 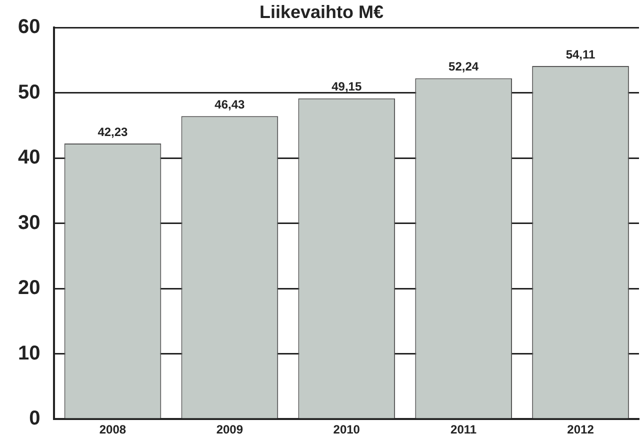 What do you see at coordinates (347, 87) in the screenshot?
I see `data-label: 49,15` at bounding box center [347, 87].